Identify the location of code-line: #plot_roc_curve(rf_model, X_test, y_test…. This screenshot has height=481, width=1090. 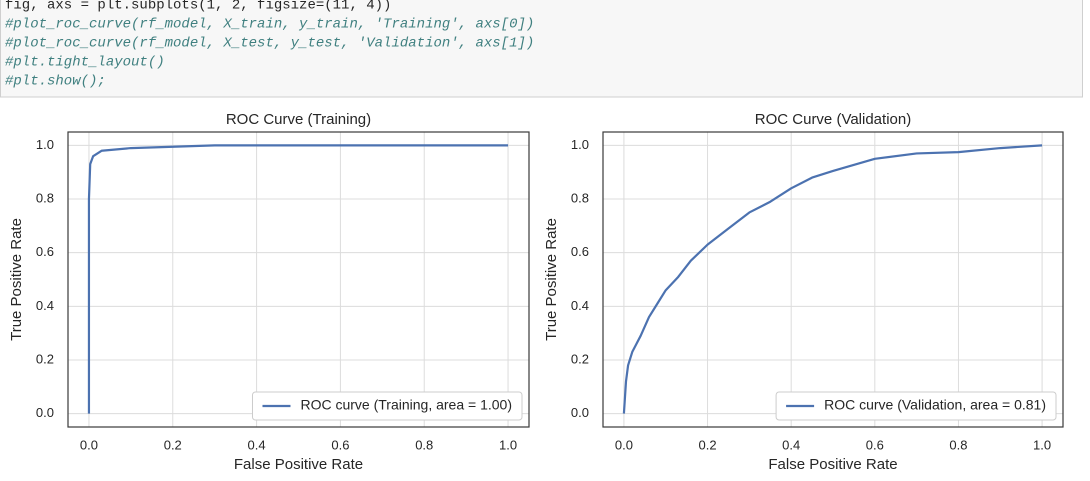
(269, 44).